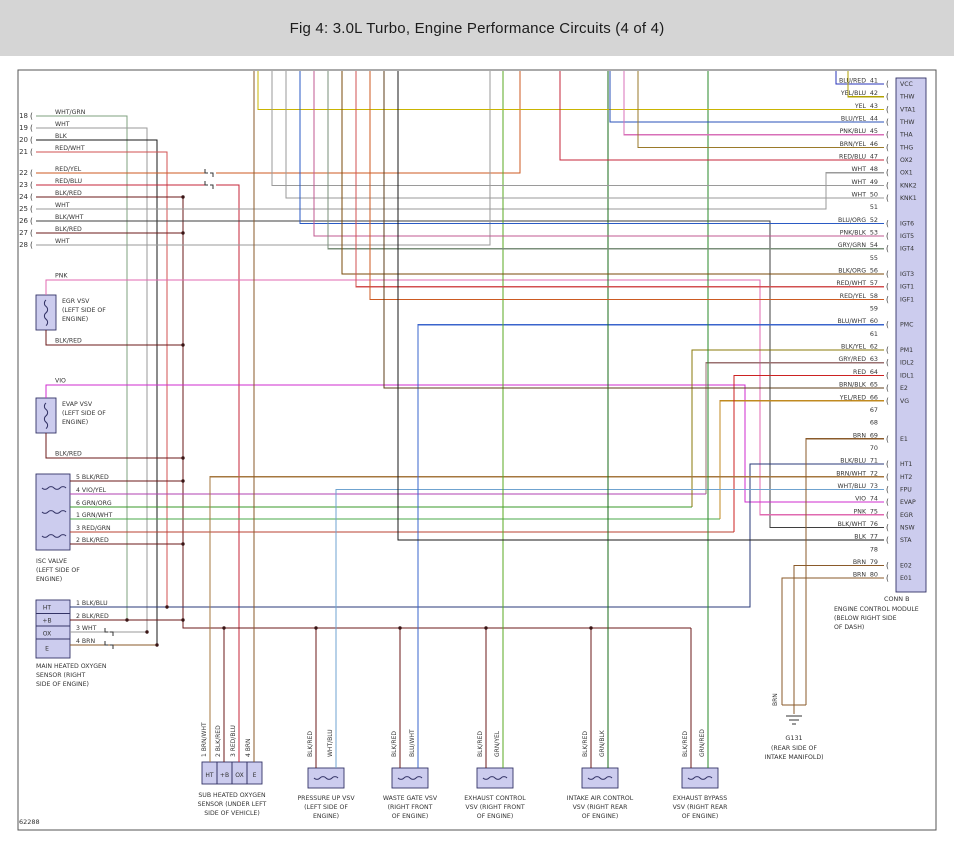 This screenshot has width=954, height=845. Describe the element at coordinates (874, 144) in the screenshot. I see `ecm-pin-number: 46` at that location.